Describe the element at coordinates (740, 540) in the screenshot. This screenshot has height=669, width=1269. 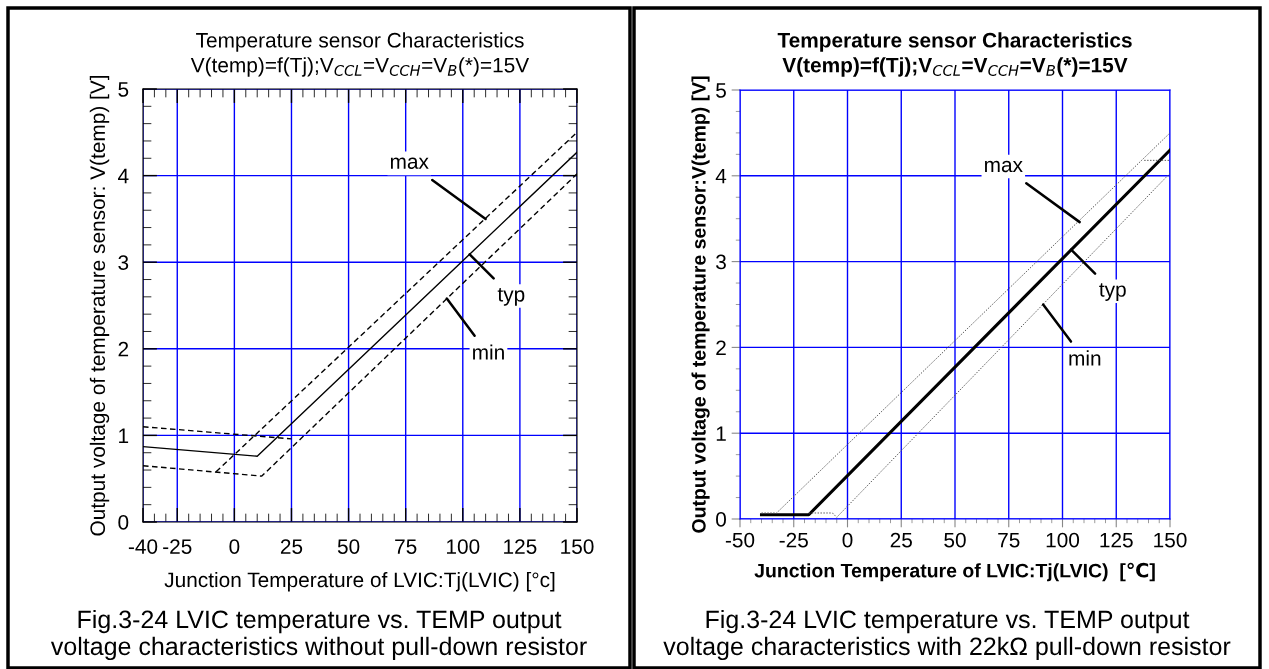
I see `x-tick-label: -50` at that location.